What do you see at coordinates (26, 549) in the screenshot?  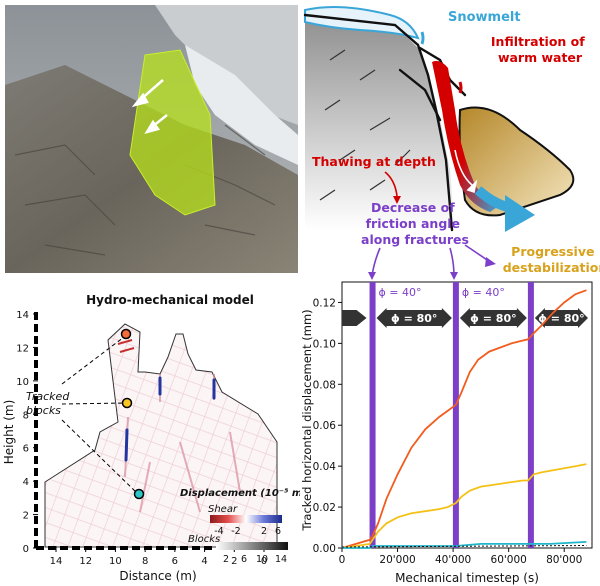 I see `model-y-tick-label: 0` at bounding box center [26, 549].